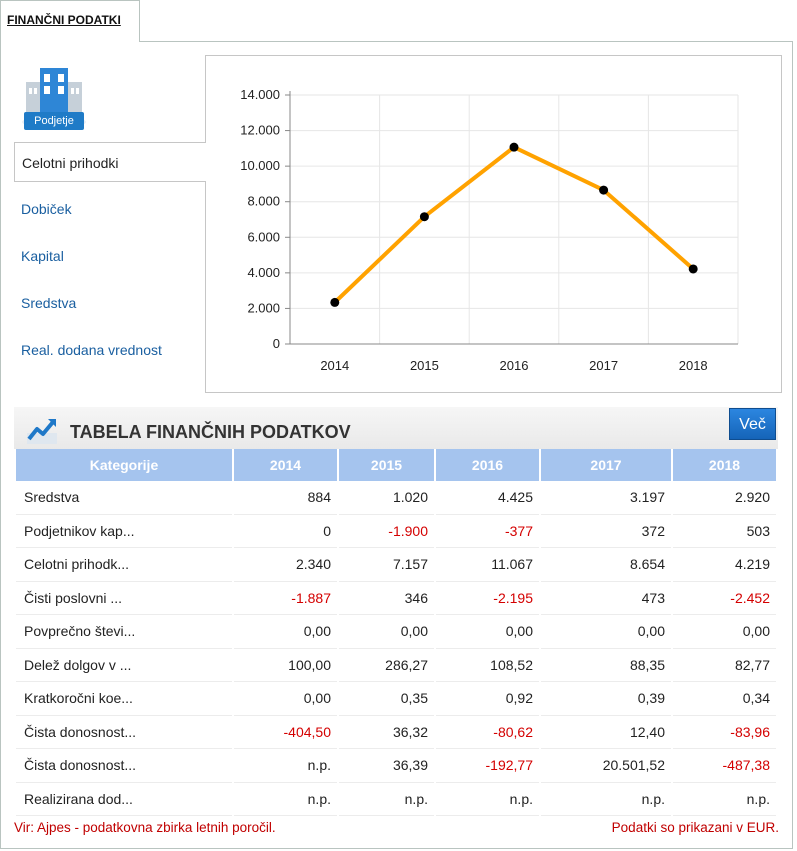 This screenshot has height=851, width=797. Describe the element at coordinates (693, 365) in the screenshot. I see `x-tick-label-2018: 2018` at that location.